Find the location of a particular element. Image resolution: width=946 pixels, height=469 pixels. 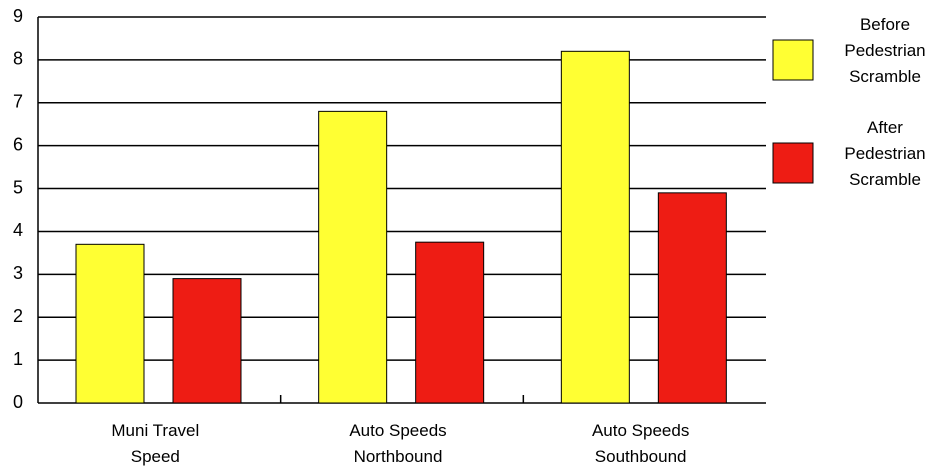

x-tick-label: Auto Speeds Northbound is located at coordinates (398, 443).